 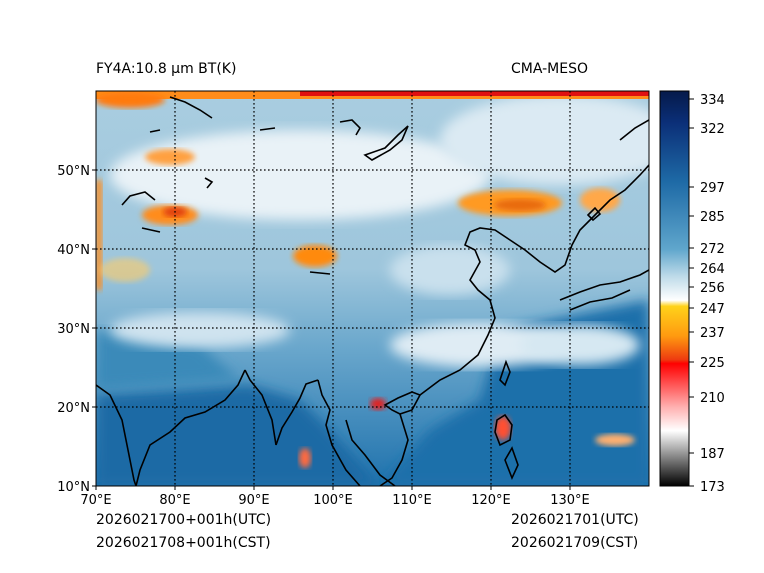 What do you see at coordinates (570, 500) in the screenshot?
I see `lon-tick-label: 130°E` at bounding box center [570, 500].